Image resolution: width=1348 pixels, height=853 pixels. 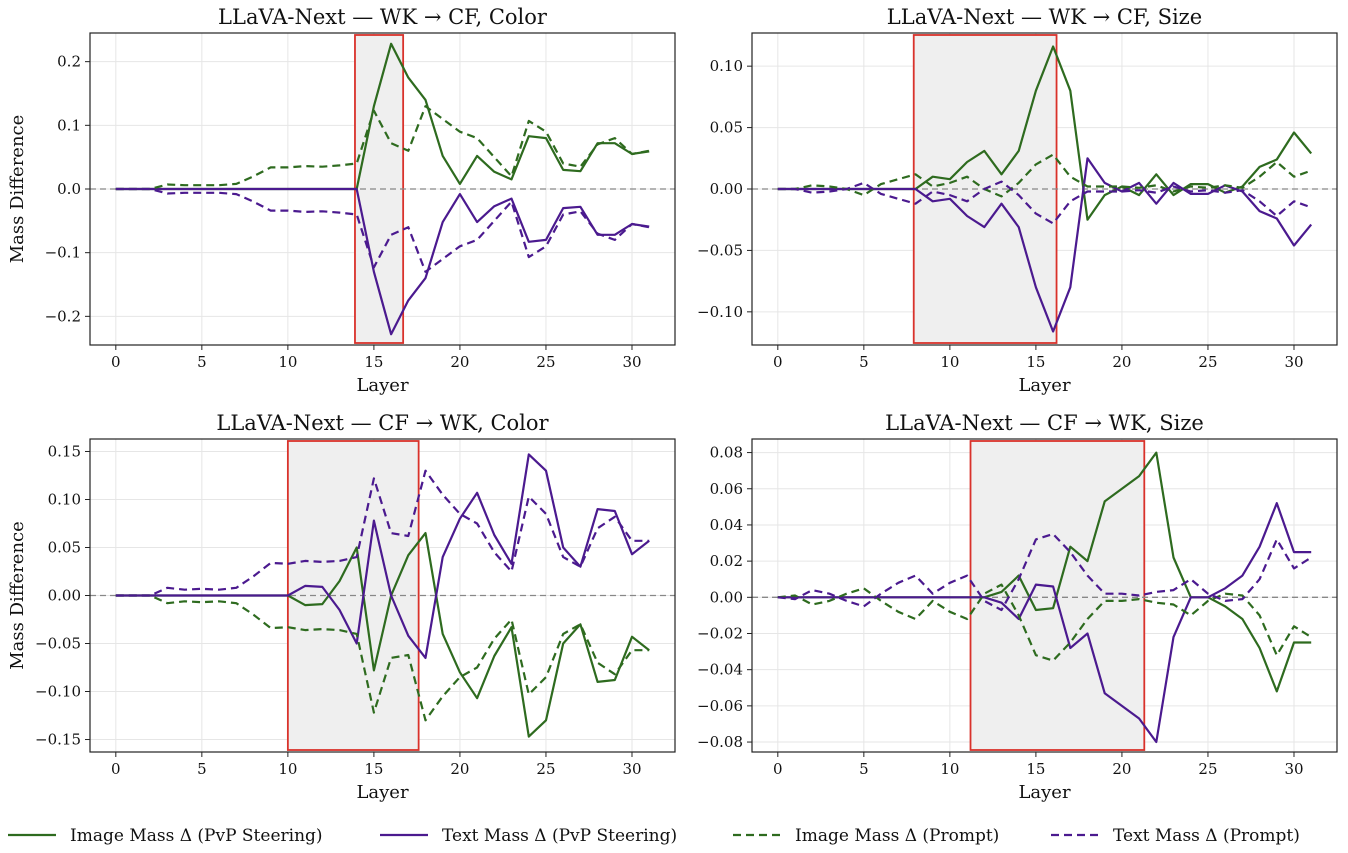 I want to click on legend-item-image-pvp: Image Mass Δ (PvP Steering), so click(x=165, y=836).